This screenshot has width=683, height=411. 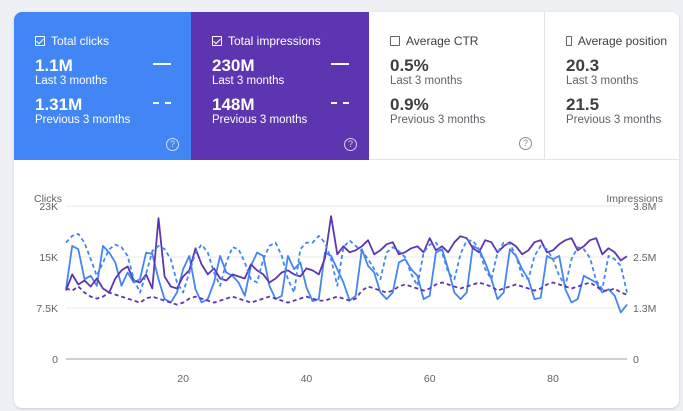 I want to click on y-axis-title: Clicks, so click(x=48, y=199).